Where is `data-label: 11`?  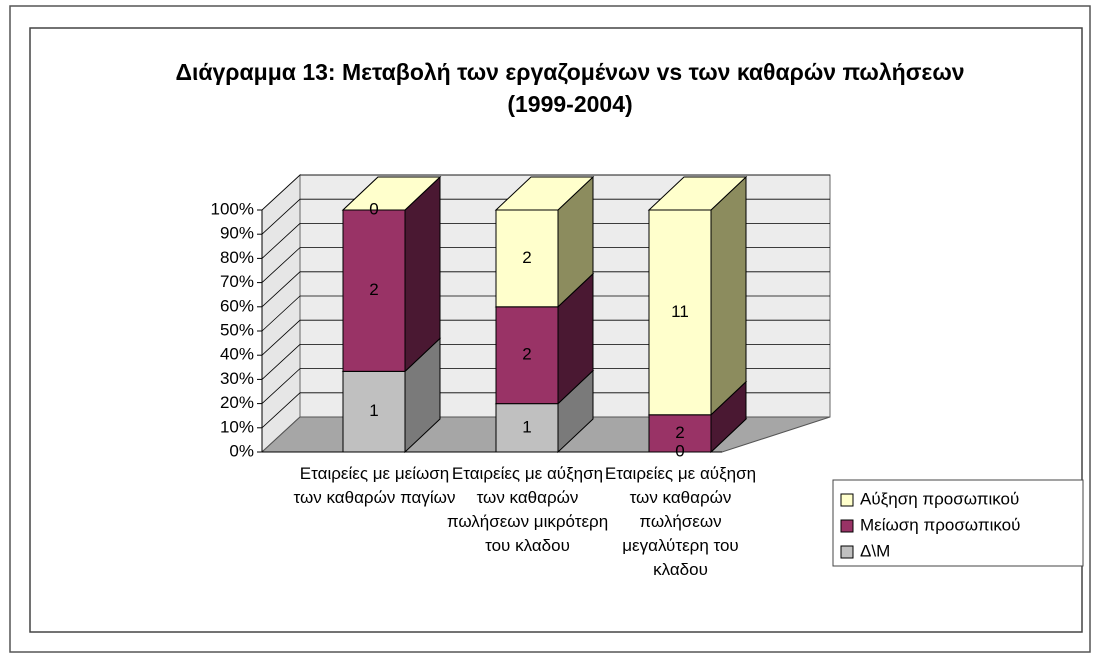 data-label: 11 is located at coordinates (680, 311).